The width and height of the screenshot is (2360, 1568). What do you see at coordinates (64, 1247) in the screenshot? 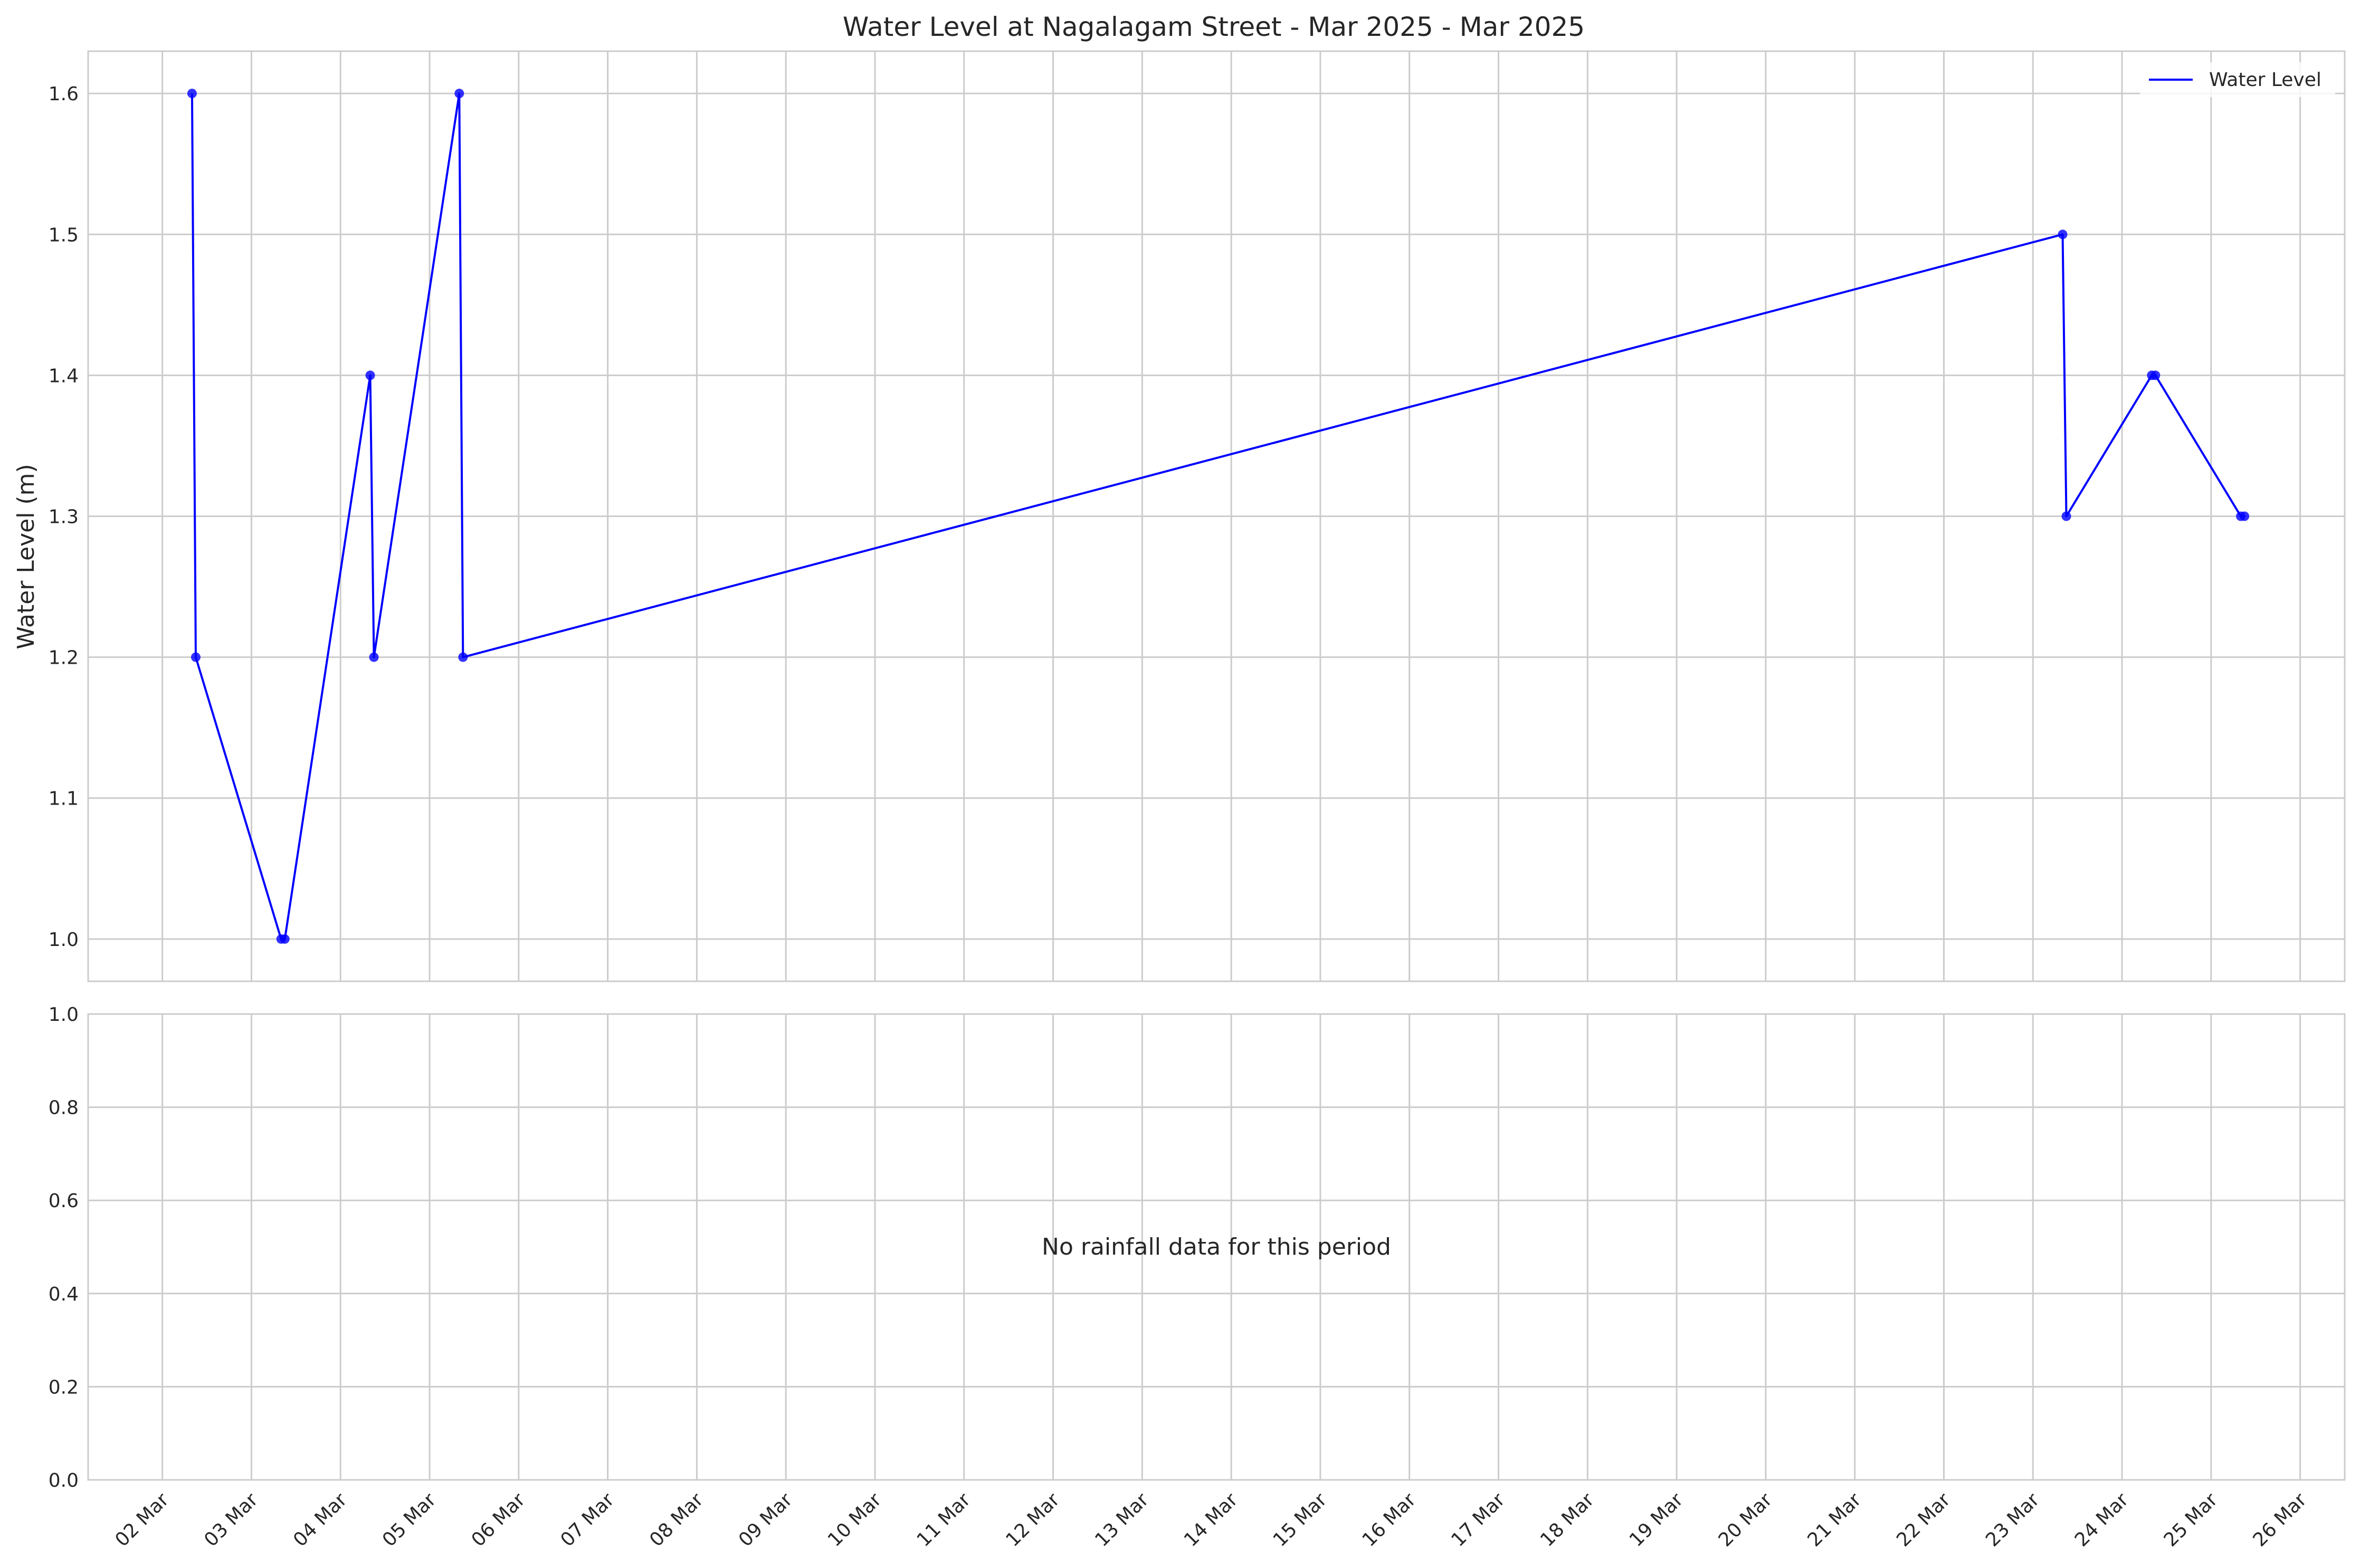
I see `rainfall-y-tick-labels: 0.0 0.2 0.4 0.6 0.8 1.0` at bounding box center [64, 1247].